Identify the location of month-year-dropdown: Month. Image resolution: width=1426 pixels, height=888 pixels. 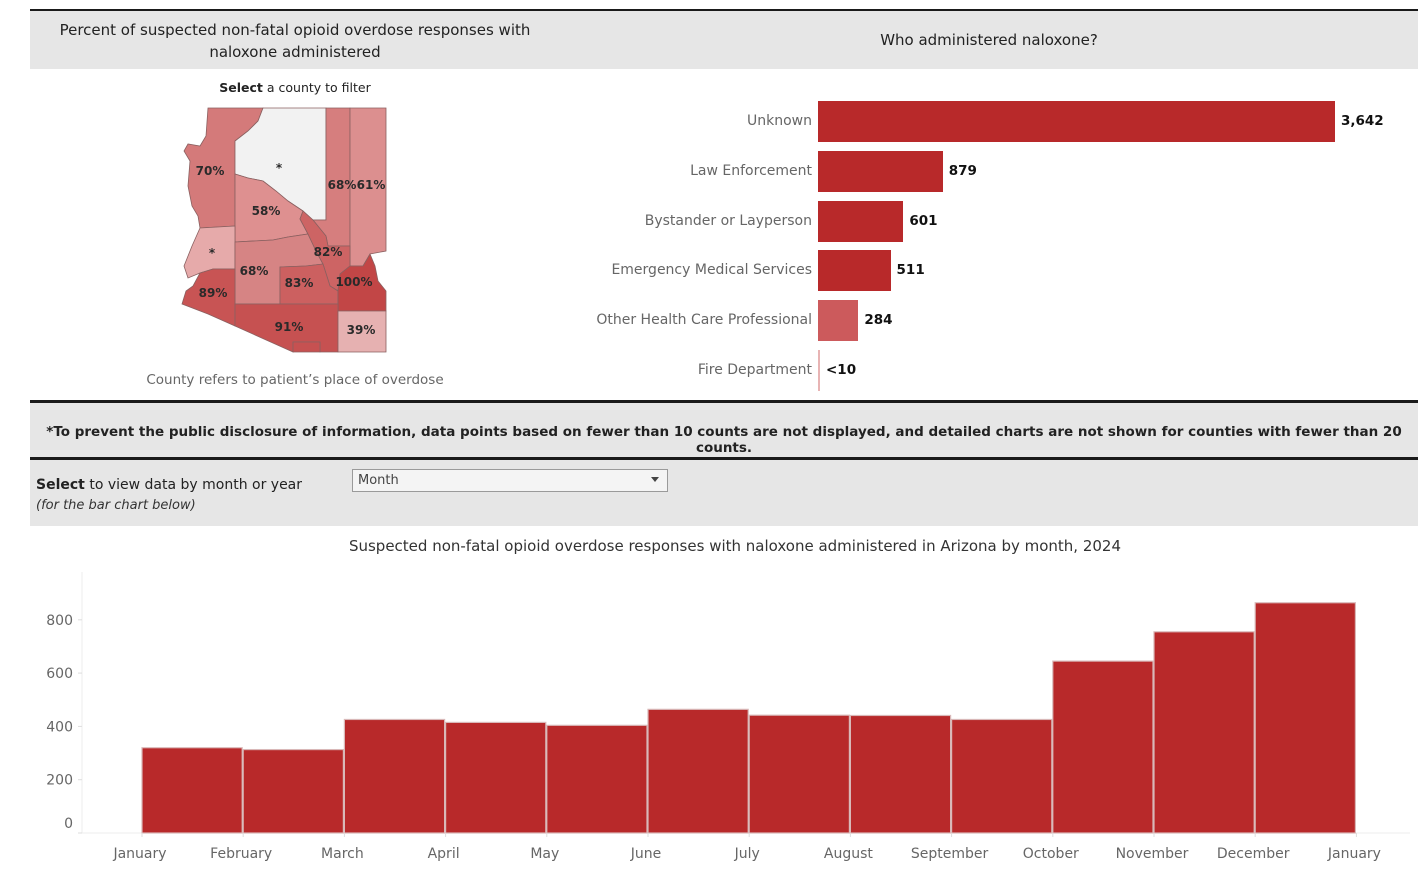
(510, 480).